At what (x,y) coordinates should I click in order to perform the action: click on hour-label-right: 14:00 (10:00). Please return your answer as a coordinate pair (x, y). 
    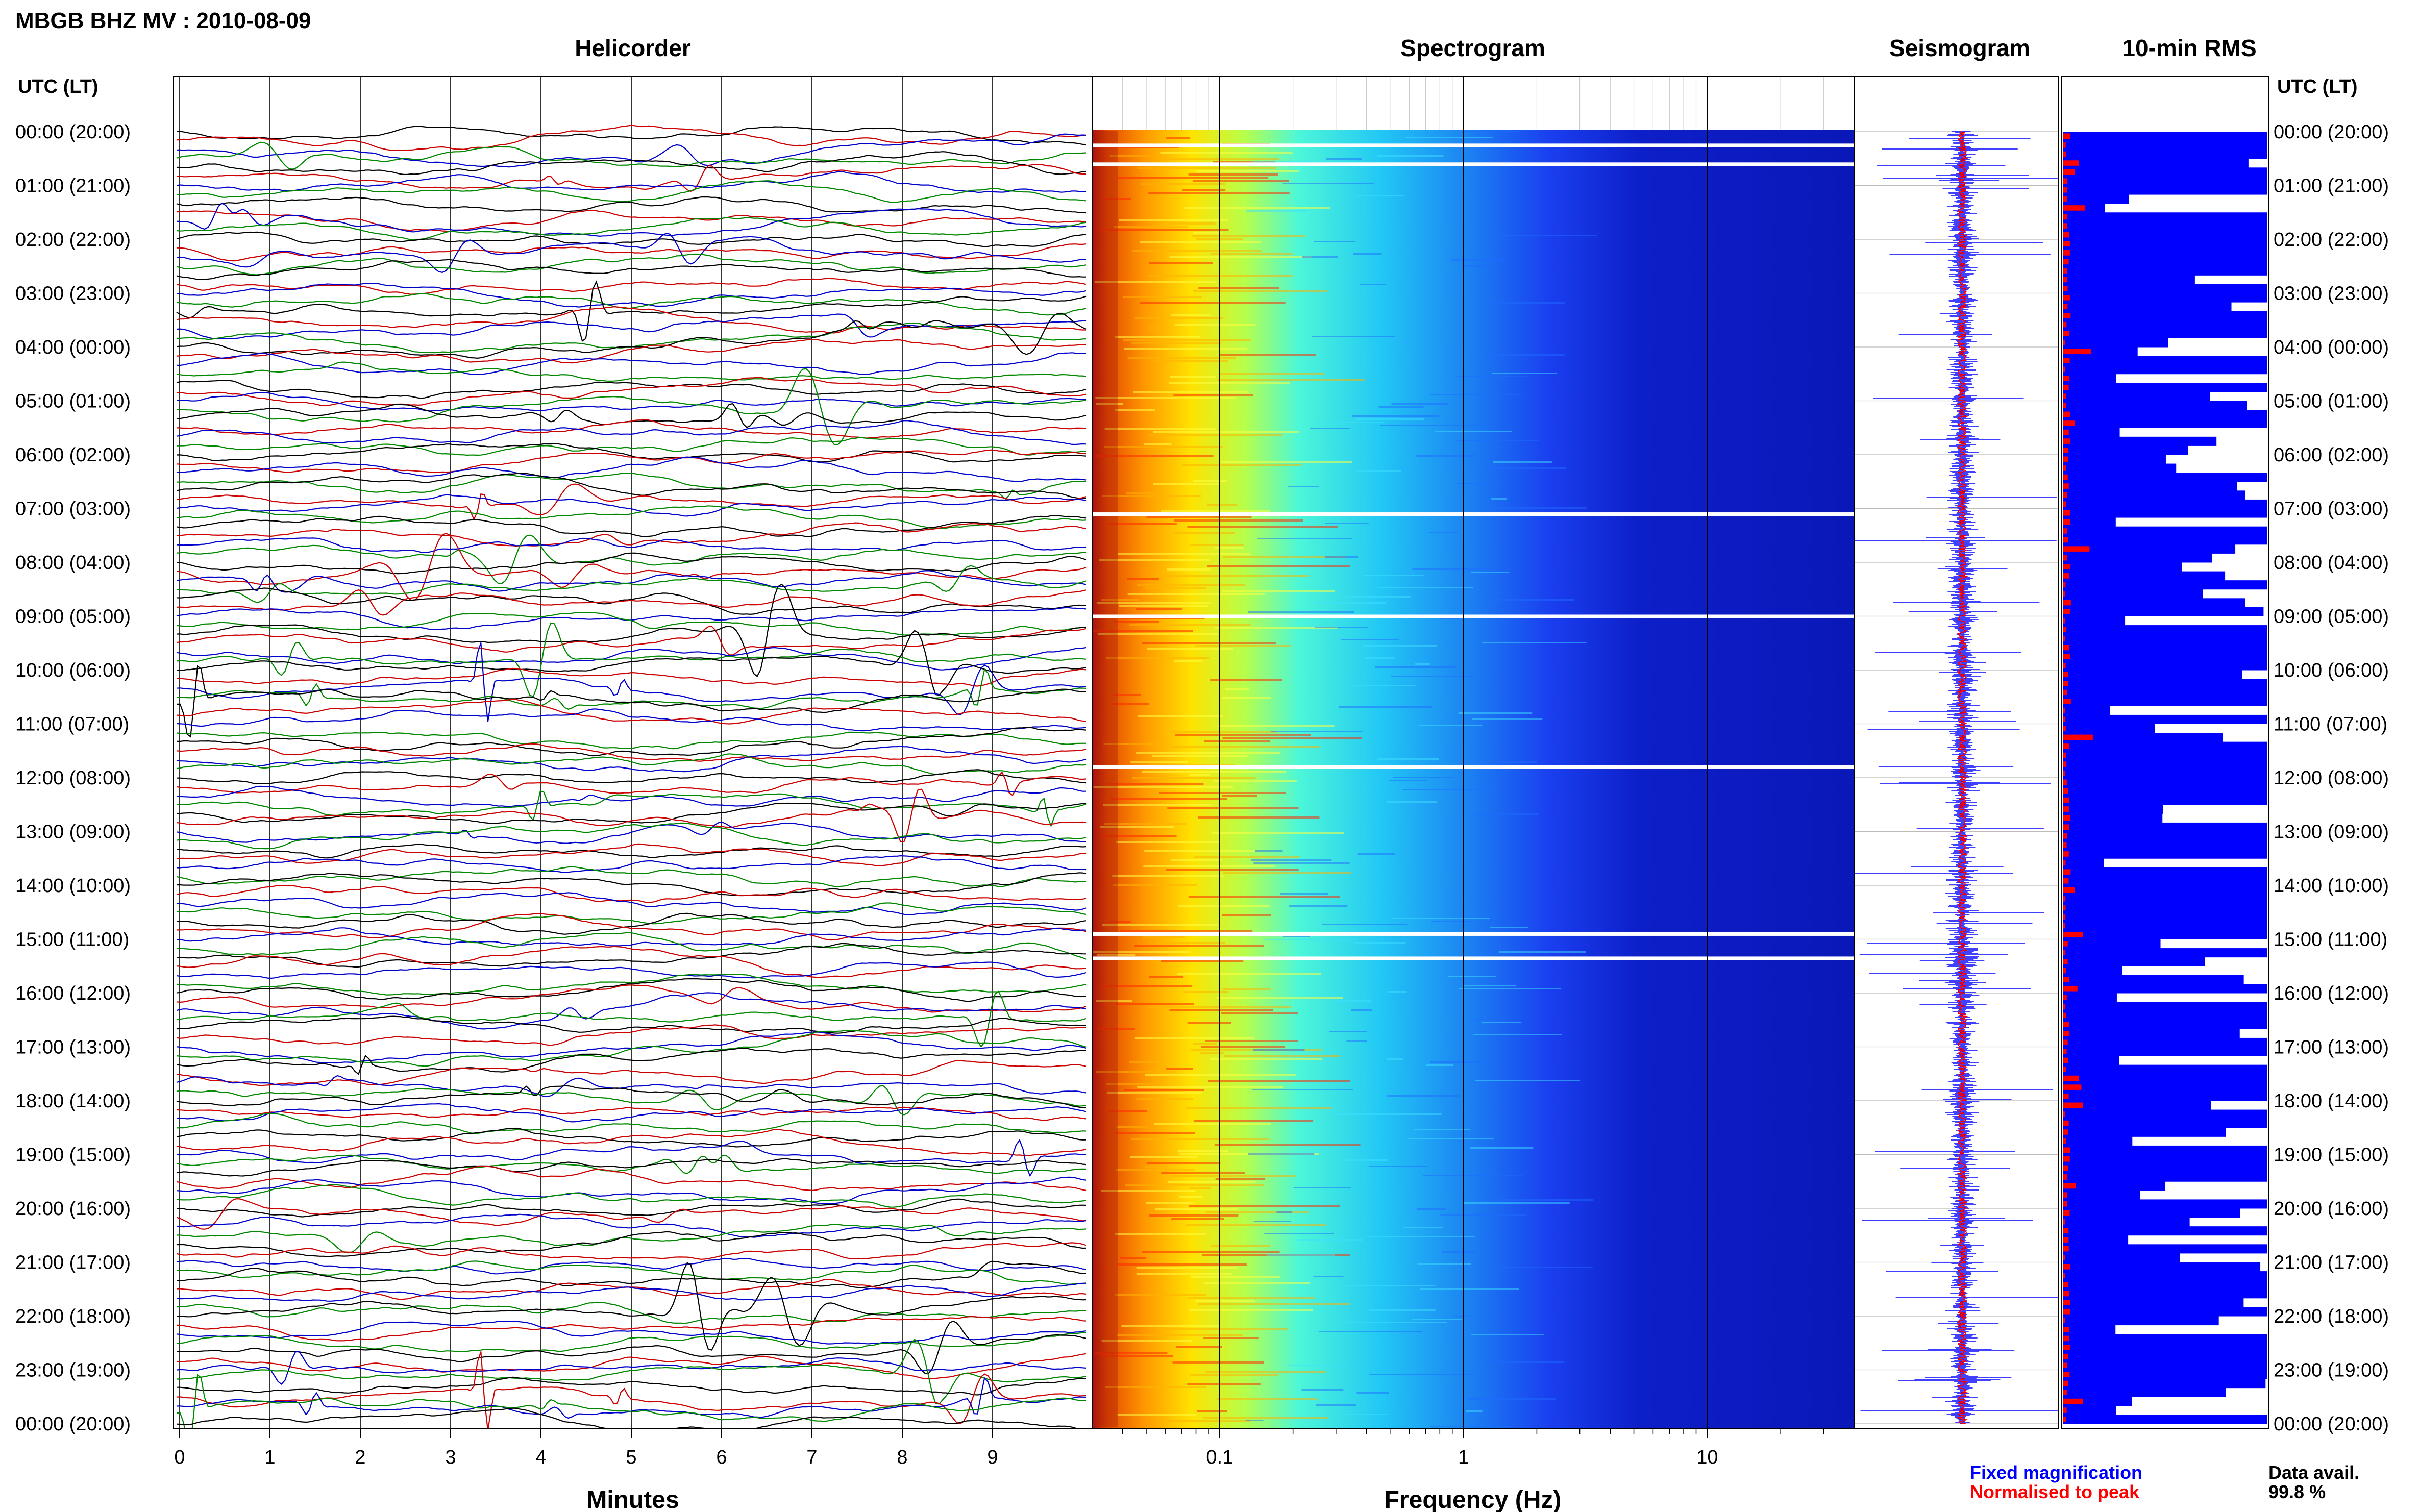
    Looking at the image, I should click on (2331, 886).